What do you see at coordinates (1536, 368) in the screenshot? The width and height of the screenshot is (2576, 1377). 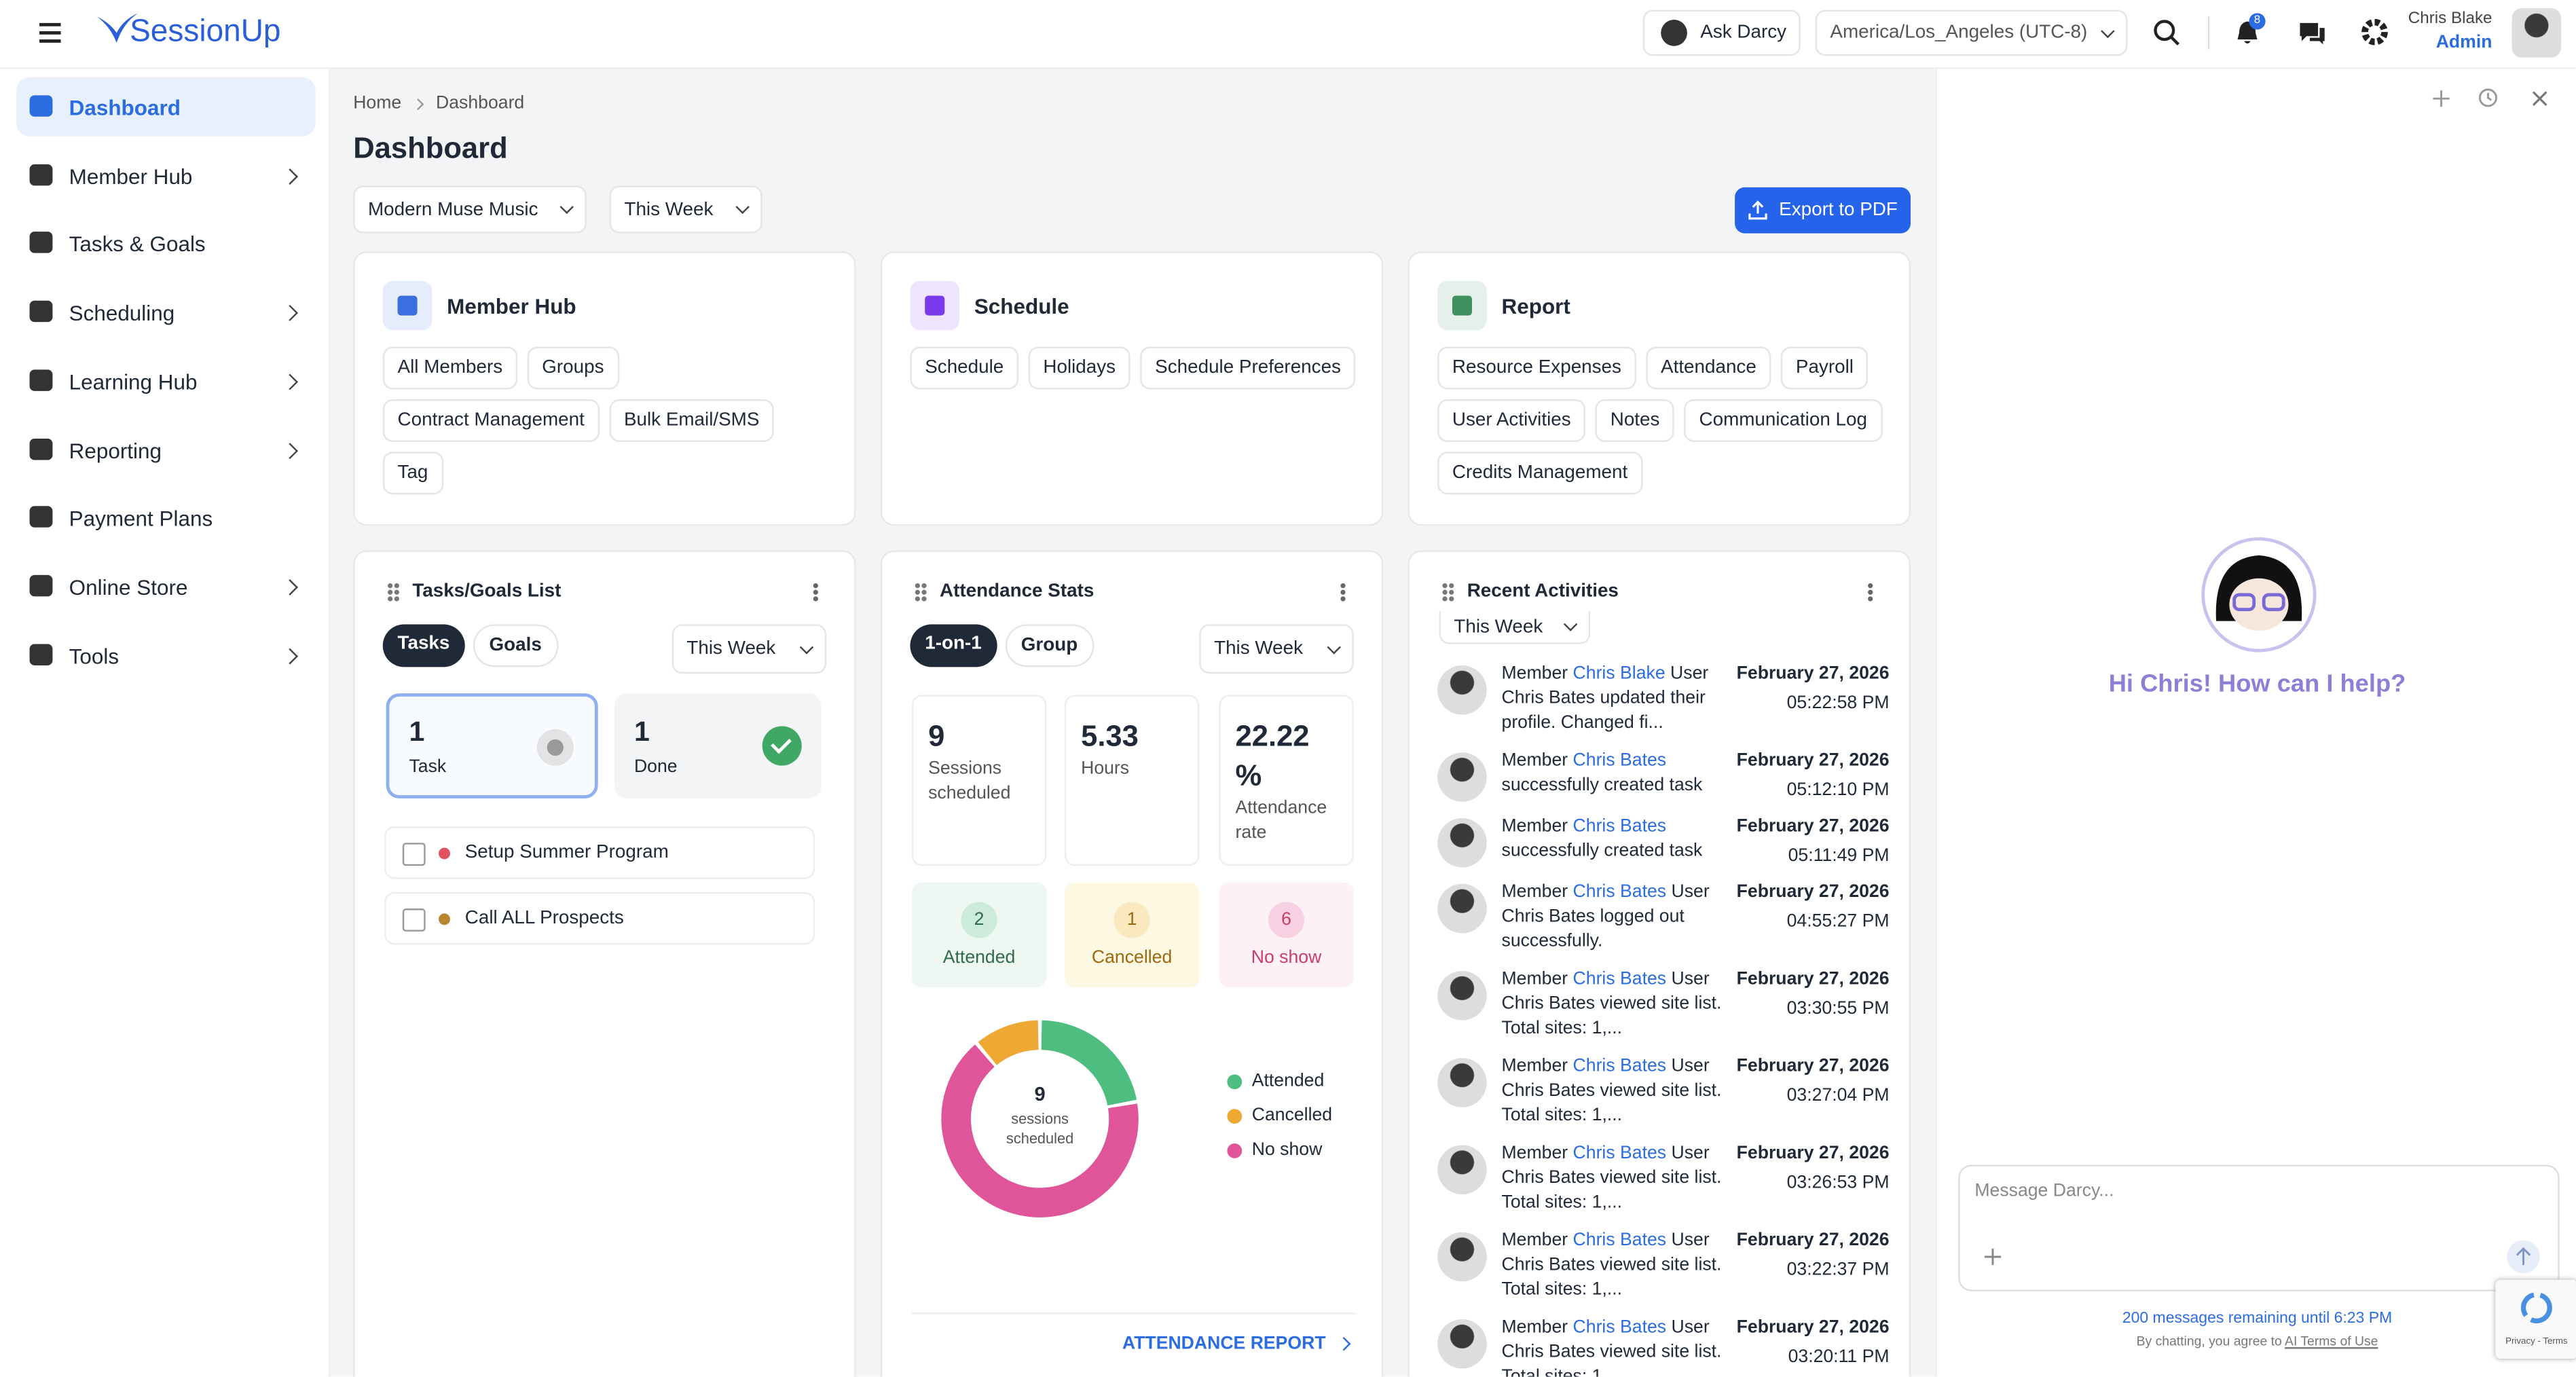 I see `quick-link: Resource Expenses` at bounding box center [1536, 368].